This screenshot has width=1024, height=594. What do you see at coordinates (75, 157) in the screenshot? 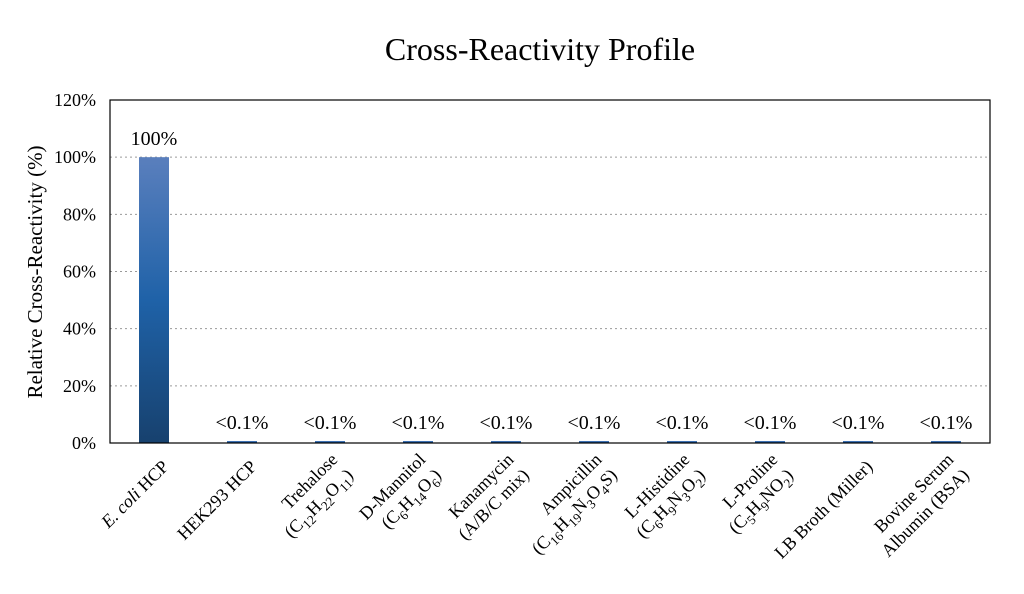
I see `y-tick-label: 100%` at bounding box center [75, 157].